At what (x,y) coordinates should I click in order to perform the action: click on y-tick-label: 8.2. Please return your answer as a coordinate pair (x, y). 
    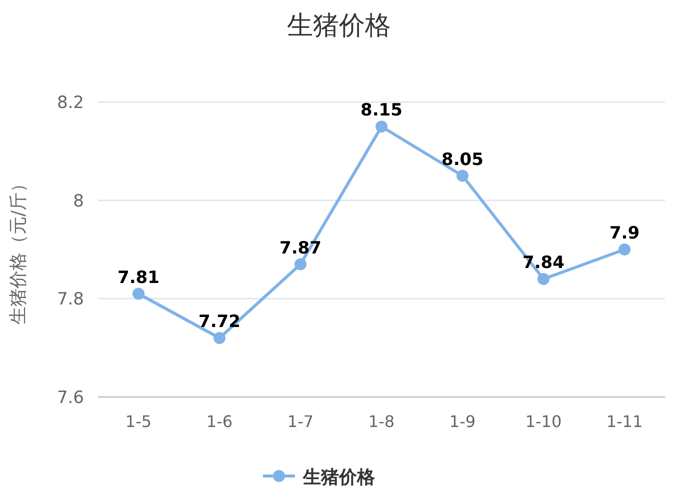
    Looking at the image, I should click on (70, 103).